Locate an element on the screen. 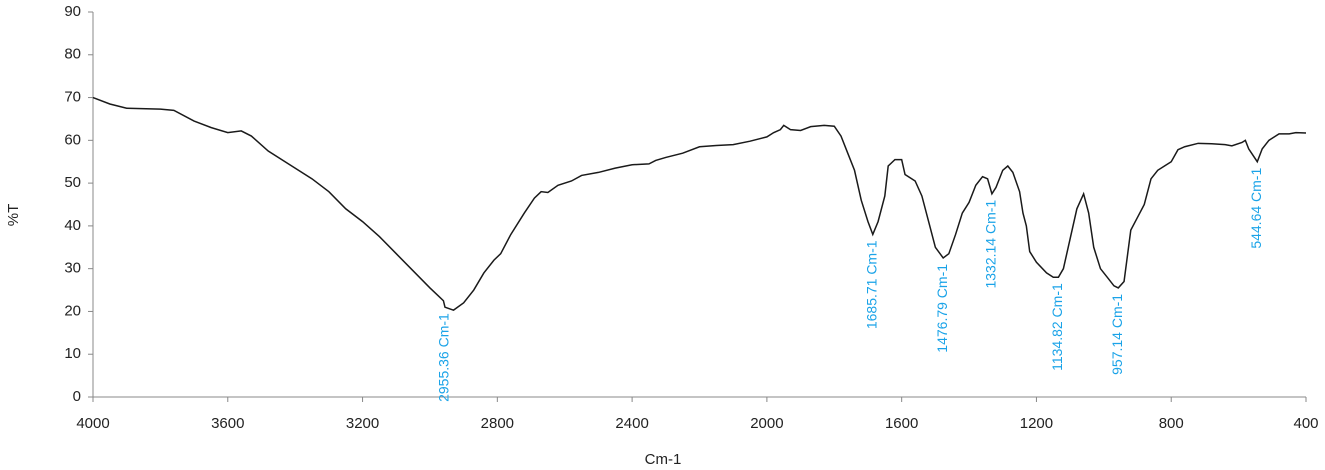 Image resolution: width=1325 pixels, height=470 pixels. x-tick-label: 3600 is located at coordinates (227, 423).